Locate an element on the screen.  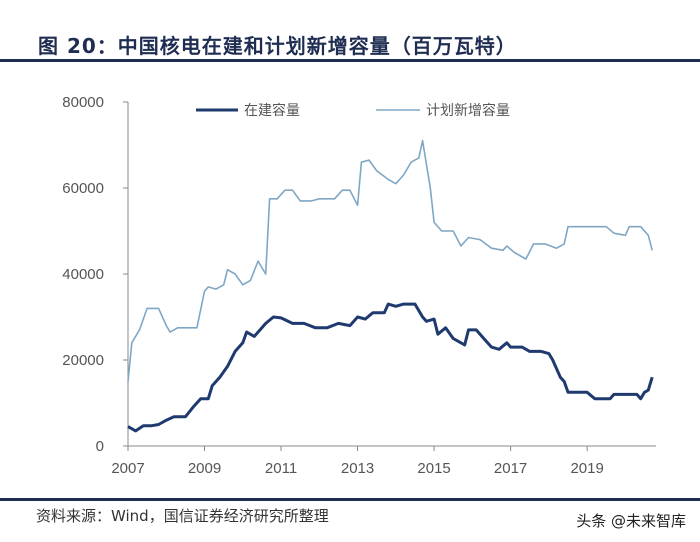
y-tick-label: 80000 is located at coordinates (83, 102).